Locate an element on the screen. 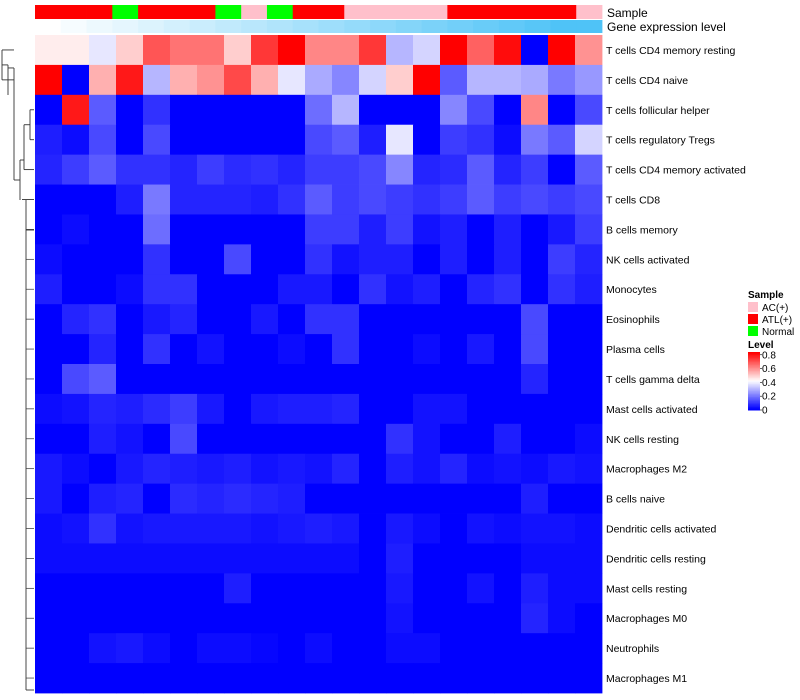 The width and height of the screenshot is (800, 700). sample-annotation-label: Sample is located at coordinates (627, 13).